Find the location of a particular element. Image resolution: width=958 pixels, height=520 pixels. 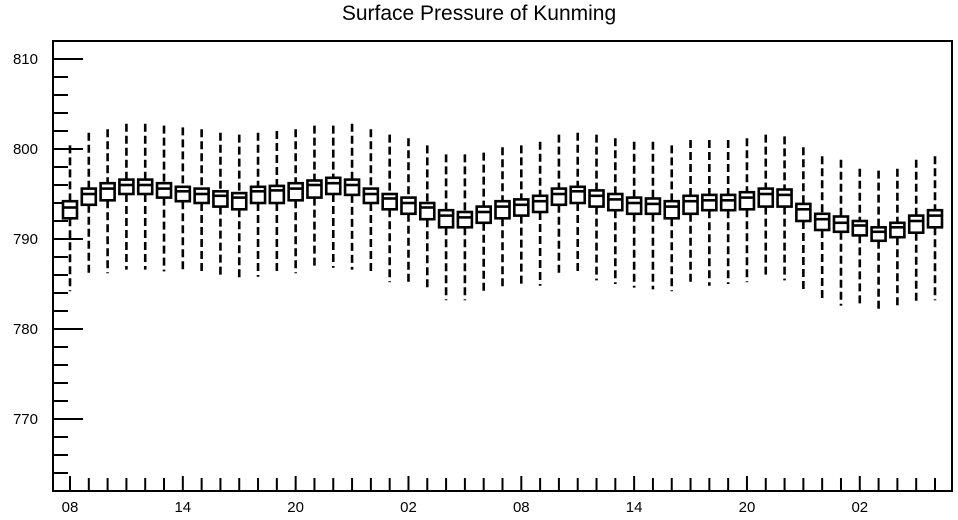

x-axis: 081420020814200208 is located at coordinates (499, 496).